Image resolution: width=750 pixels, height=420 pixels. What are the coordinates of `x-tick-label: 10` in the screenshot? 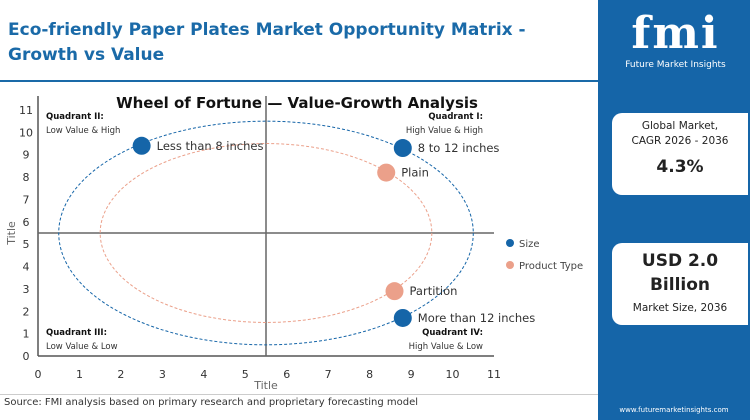 It's located at (453, 374).